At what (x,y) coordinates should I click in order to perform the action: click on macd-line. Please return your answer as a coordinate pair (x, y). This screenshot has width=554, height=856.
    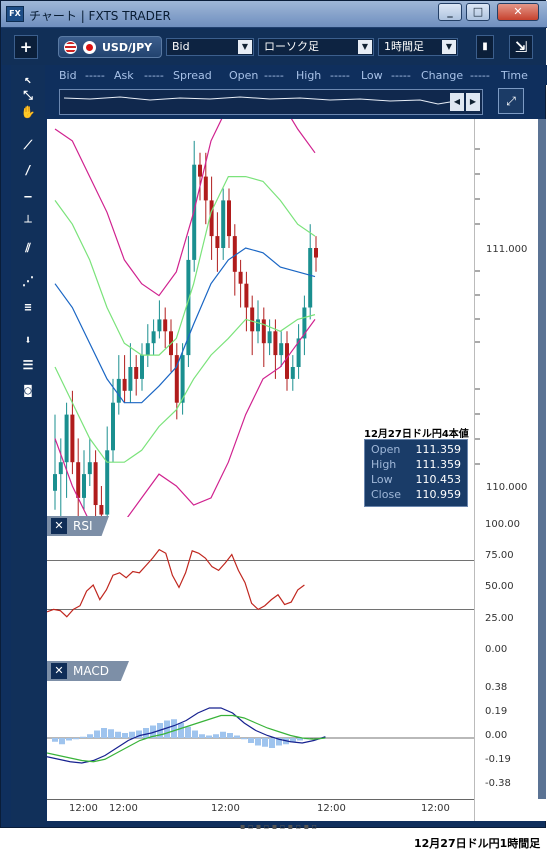
    Looking at the image, I should click on (186, 735).